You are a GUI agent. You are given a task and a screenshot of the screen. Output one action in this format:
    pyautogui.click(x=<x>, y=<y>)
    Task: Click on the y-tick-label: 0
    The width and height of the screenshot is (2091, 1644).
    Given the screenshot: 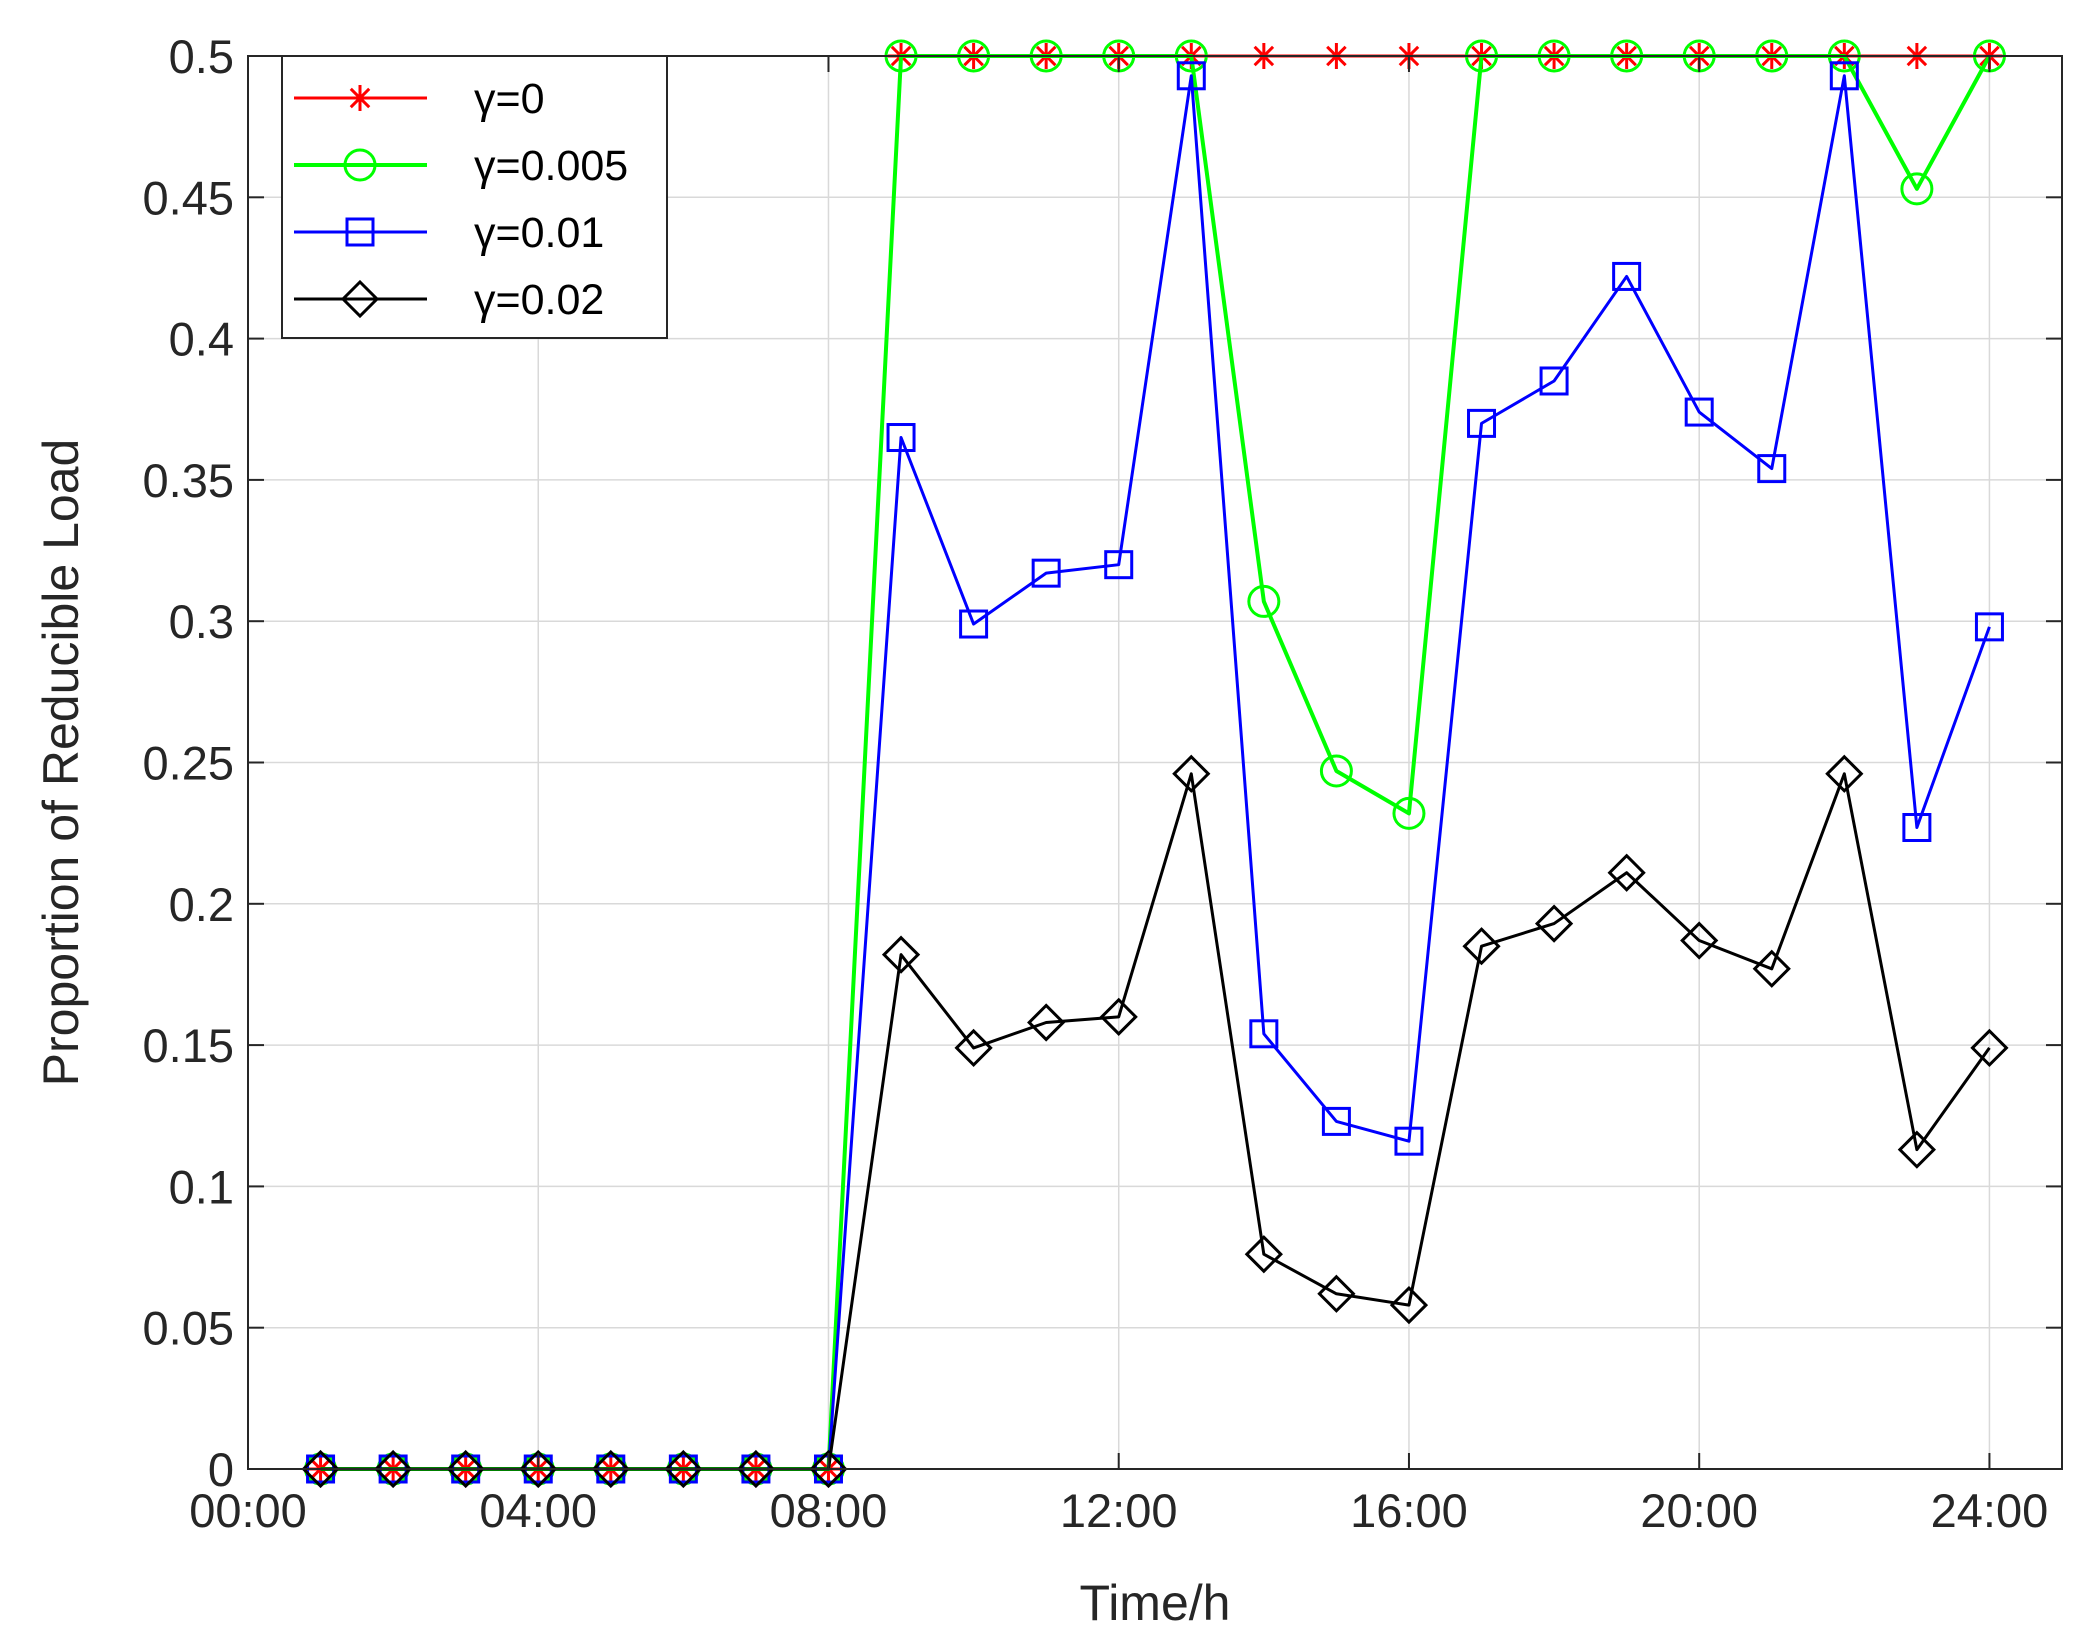 What is the action you would take?
    pyautogui.click(x=221, y=1469)
    